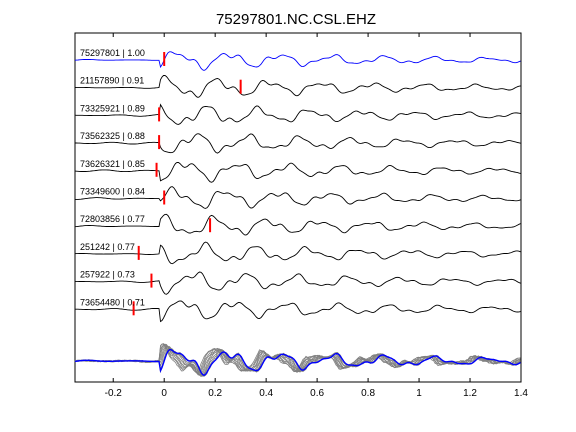 The image size is (576, 432). Describe the element at coordinates (112, 53) in the screenshot. I see `trace-label-1: 75297801 | 1.00` at that location.